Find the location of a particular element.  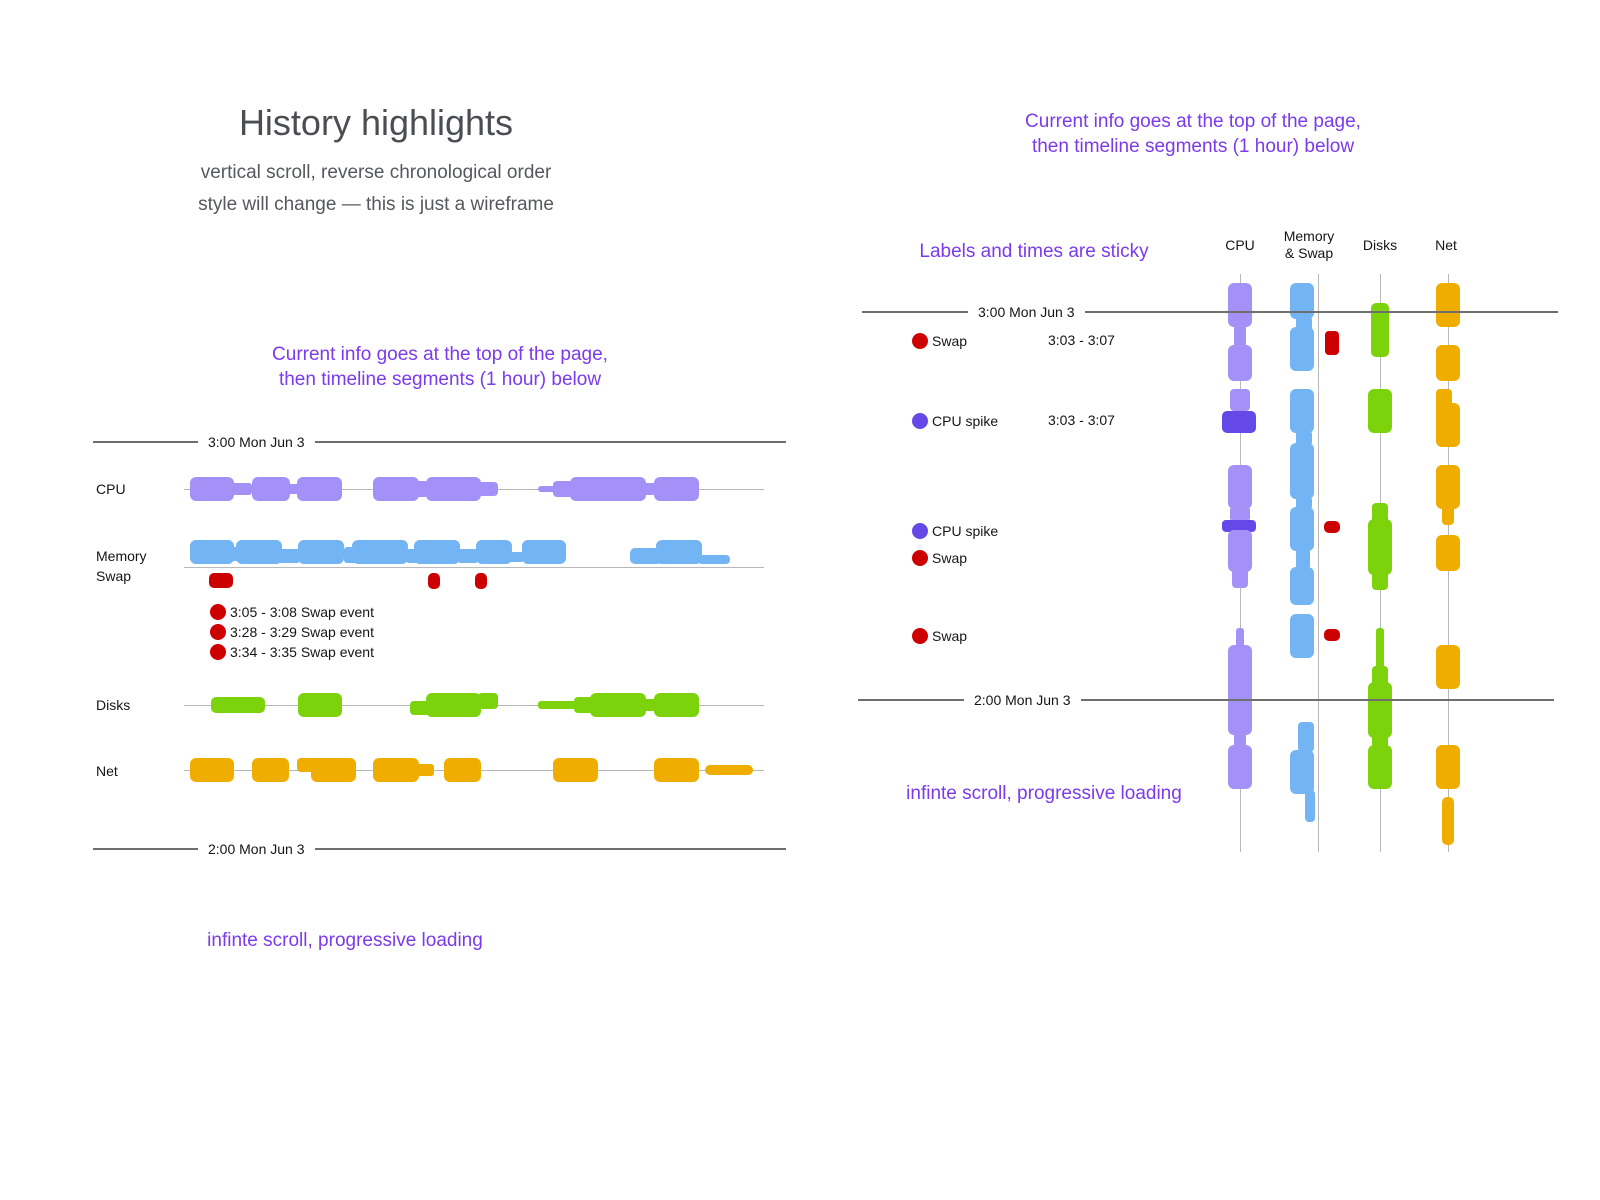

row-label-memory: Memory is located at coordinates (121, 556).